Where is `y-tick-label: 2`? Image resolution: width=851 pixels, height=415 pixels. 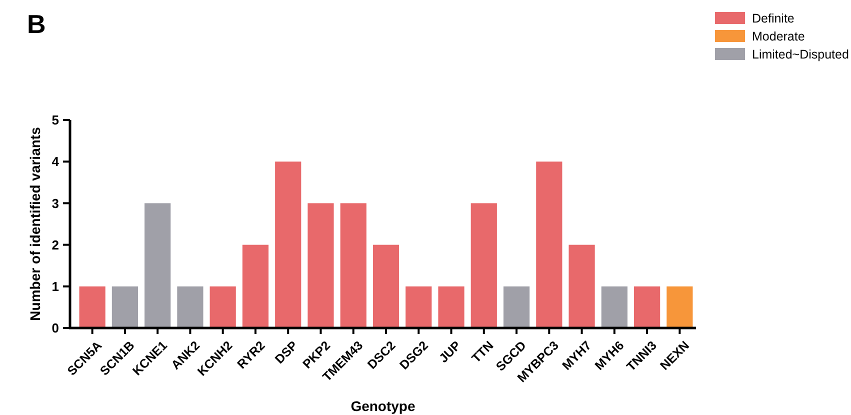
y-tick-label: 2 is located at coordinates (55, 244).